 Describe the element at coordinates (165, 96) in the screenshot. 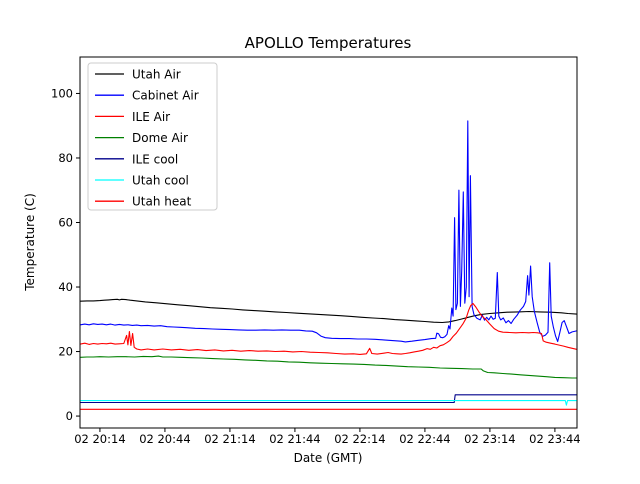

I see `legend-label-cabinet-air: Cabinet Air` at that location.